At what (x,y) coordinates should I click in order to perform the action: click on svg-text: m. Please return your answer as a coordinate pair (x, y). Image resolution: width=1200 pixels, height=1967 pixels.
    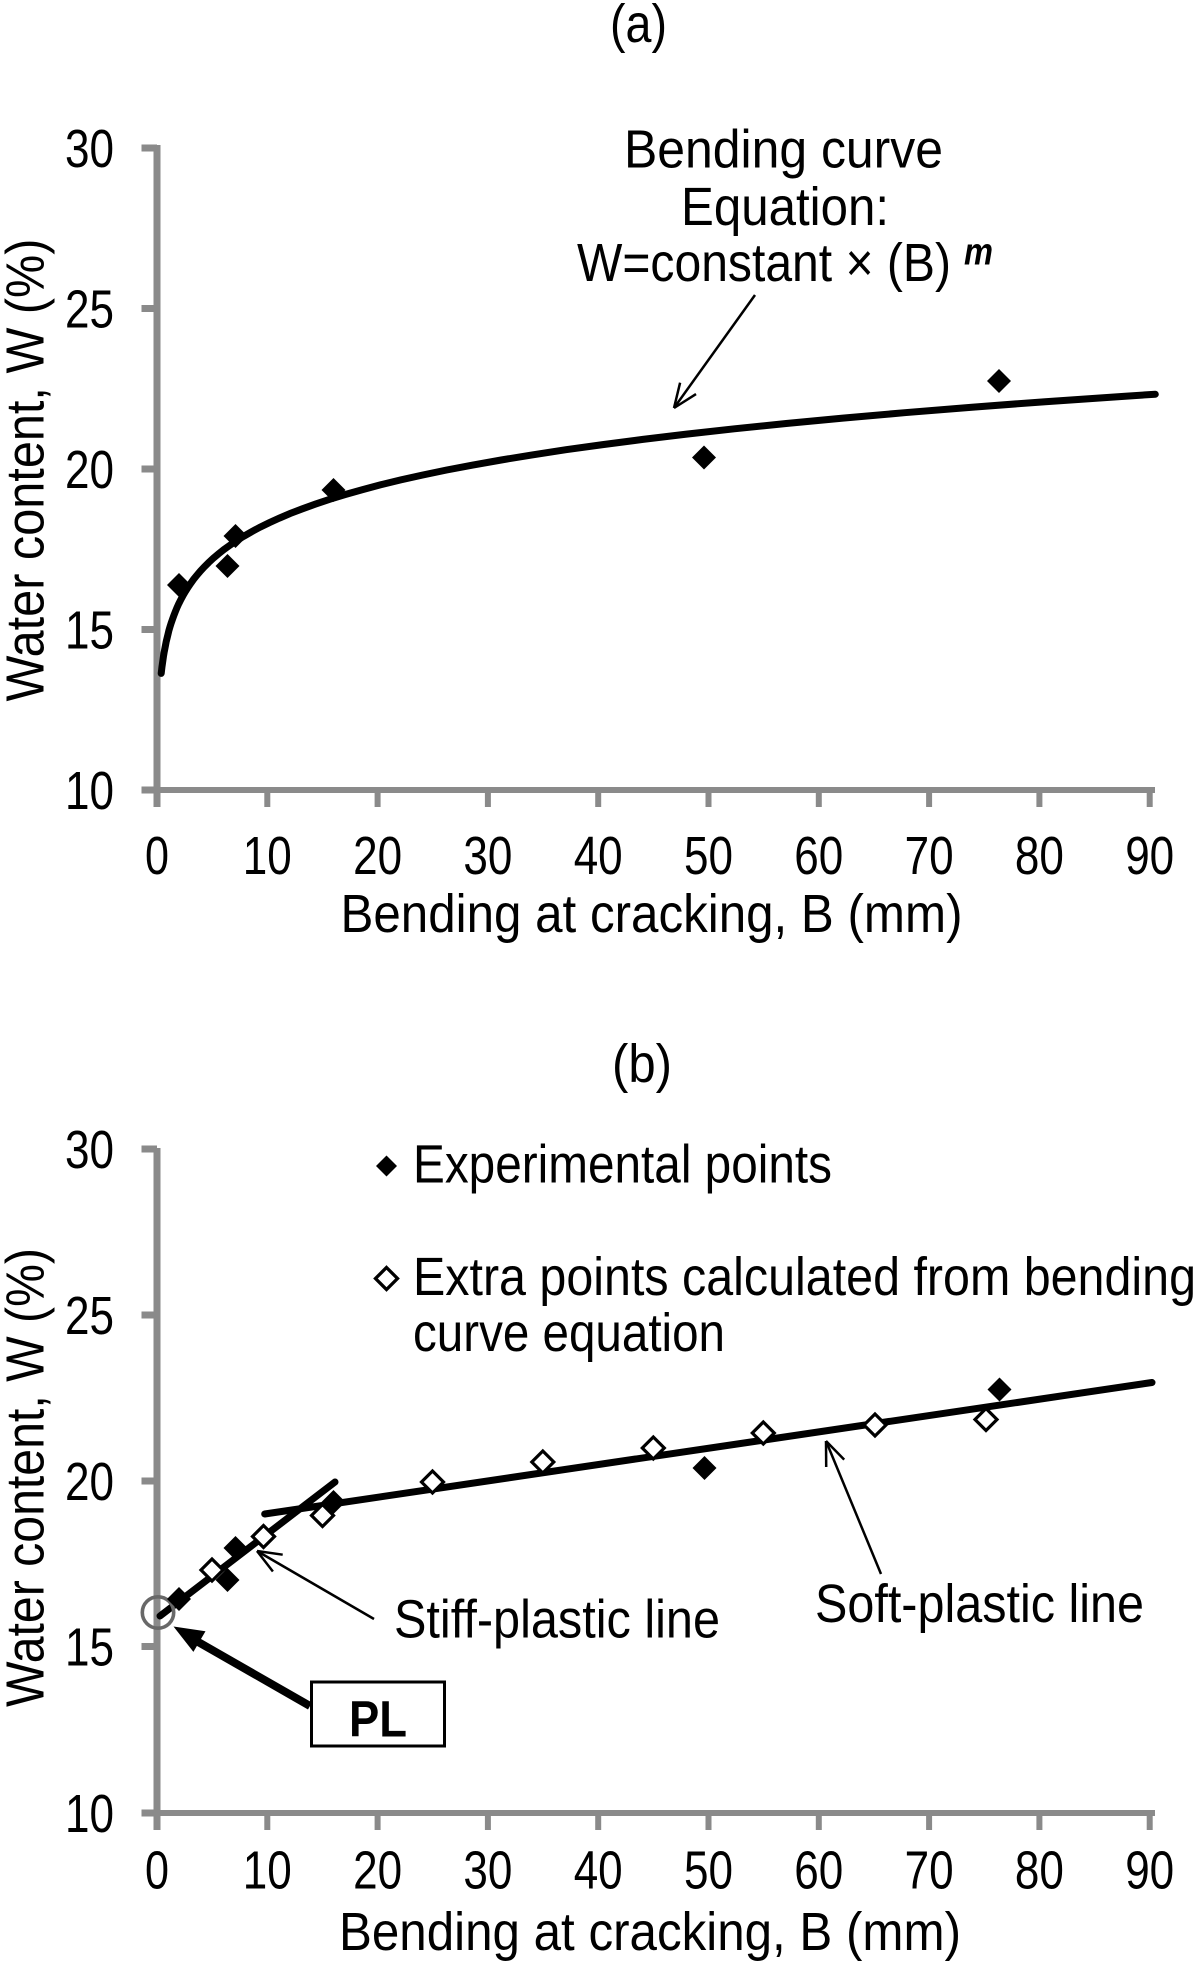
    Looking at the image, I should click on (978, 253).